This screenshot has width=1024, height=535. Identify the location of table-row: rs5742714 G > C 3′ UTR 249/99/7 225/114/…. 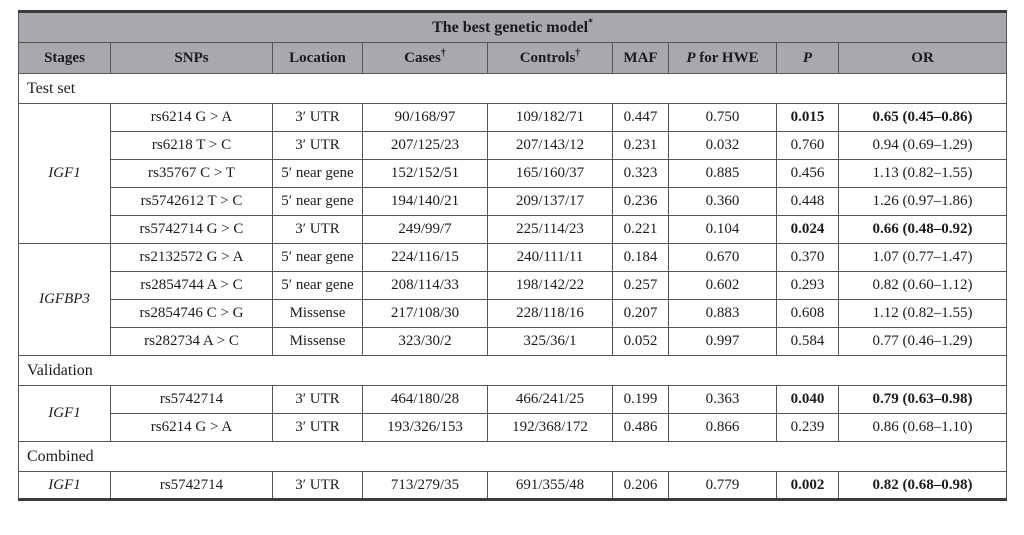
(513, 229).